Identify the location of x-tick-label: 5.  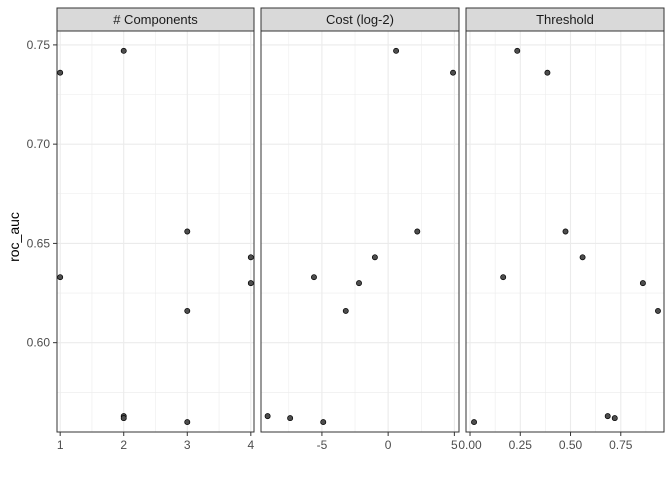
(454, 445).